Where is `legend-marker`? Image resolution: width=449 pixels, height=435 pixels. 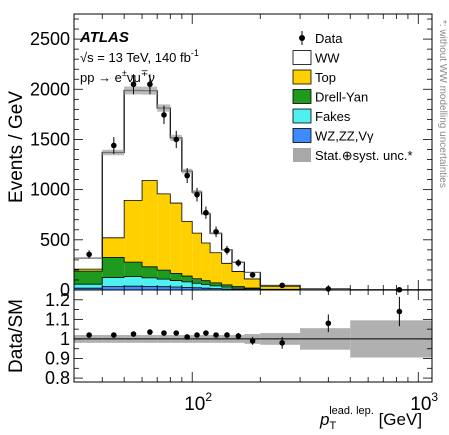
legend-marker is located at coordinates (302, 38).